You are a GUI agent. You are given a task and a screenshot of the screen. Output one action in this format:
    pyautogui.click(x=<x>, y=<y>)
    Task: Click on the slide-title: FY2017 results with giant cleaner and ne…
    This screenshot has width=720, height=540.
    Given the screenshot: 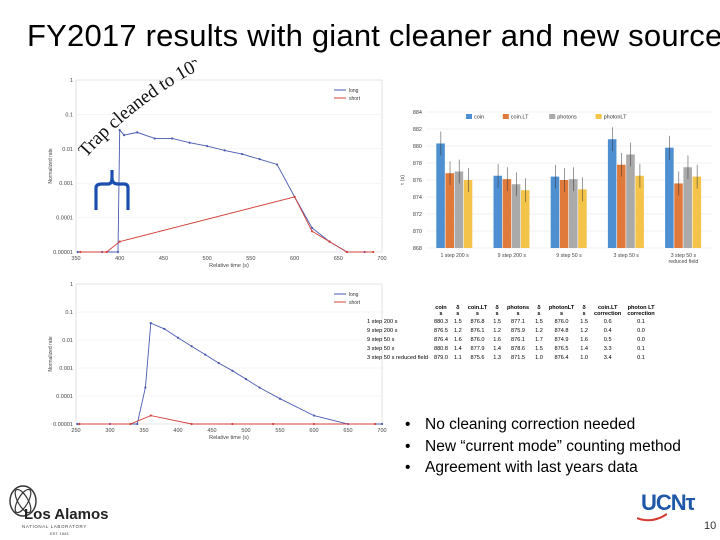 What is the action you would take?
    pyautogui.click(x=373, y=35)
    